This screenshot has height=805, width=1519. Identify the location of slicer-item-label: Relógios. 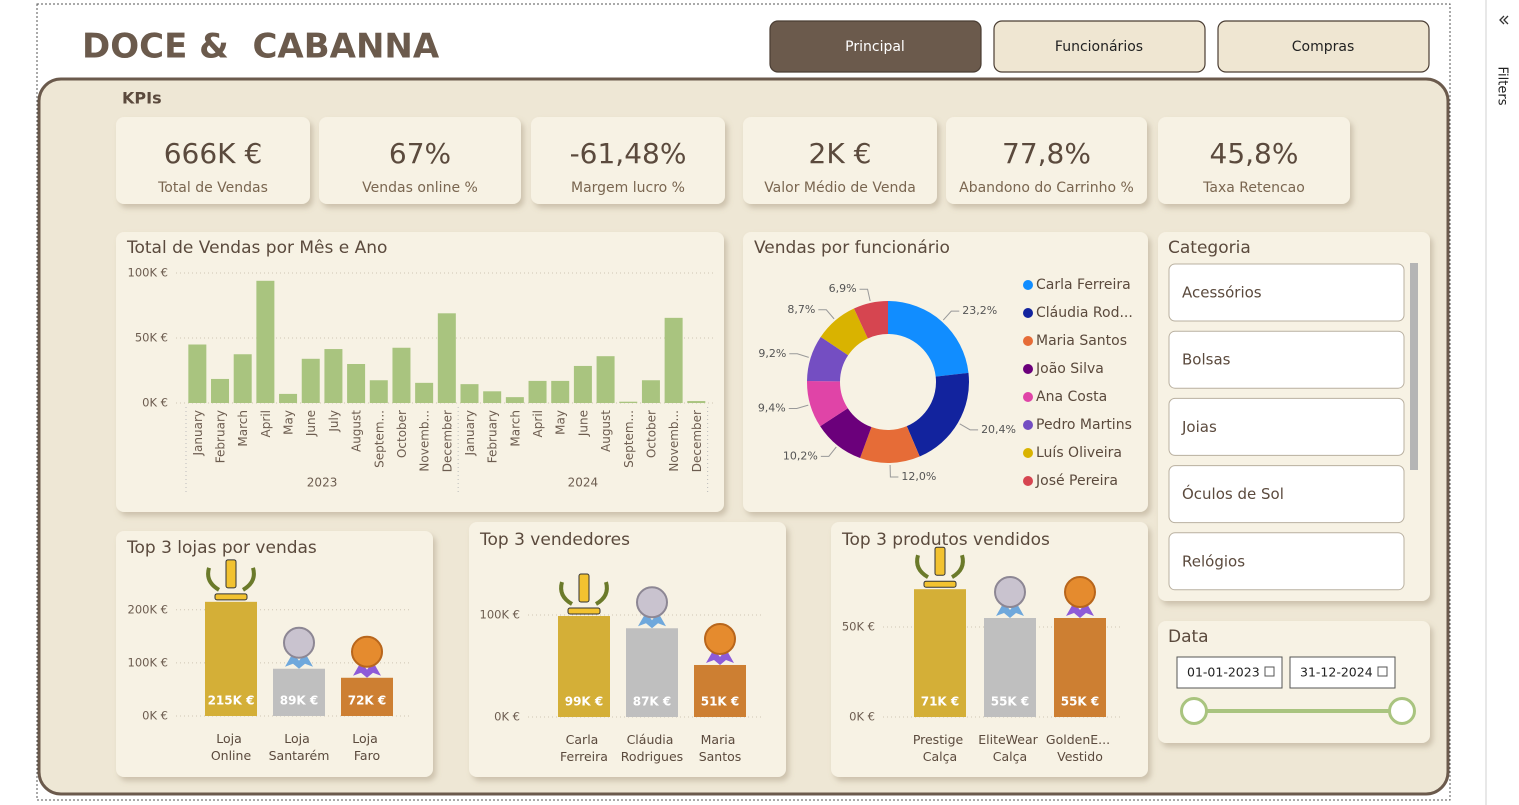
(1213, 561).